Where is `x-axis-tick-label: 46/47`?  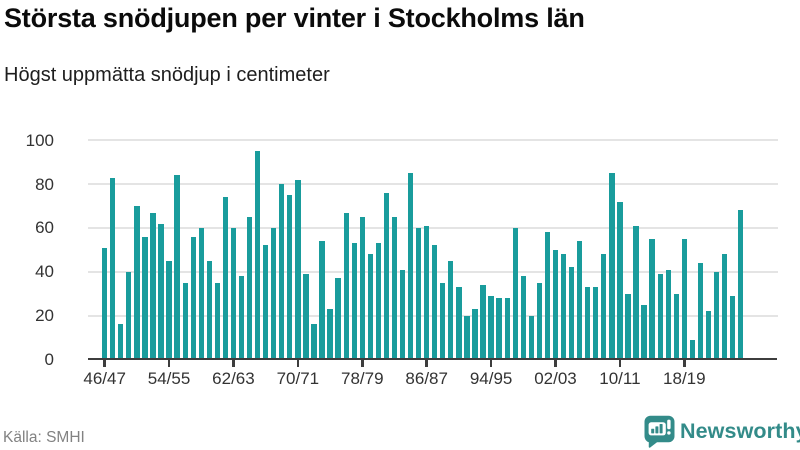 x-axis-tick-label: 46/47 is located at coordinates (104, 378).